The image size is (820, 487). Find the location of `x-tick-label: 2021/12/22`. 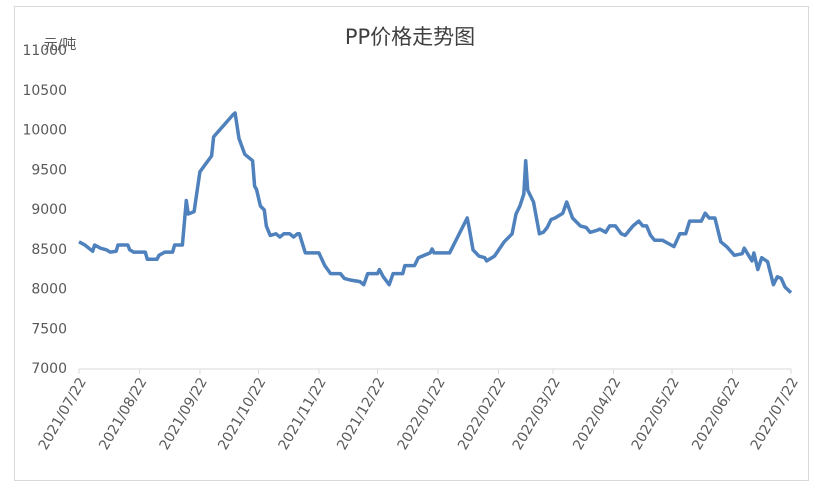

x-tick-label: 2021/12/22 is located at coordinates (361, 414).